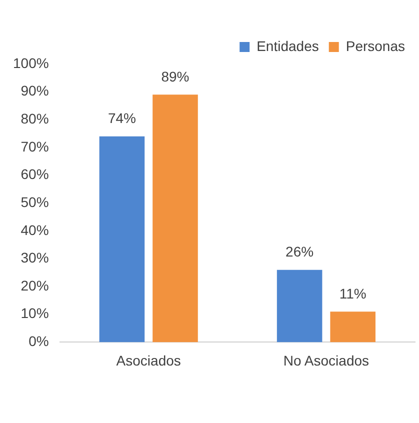  What do you see at coordinates (175, 76) in the screenshot?
I see `data-label: 89%` at bounding box center [175, 76].